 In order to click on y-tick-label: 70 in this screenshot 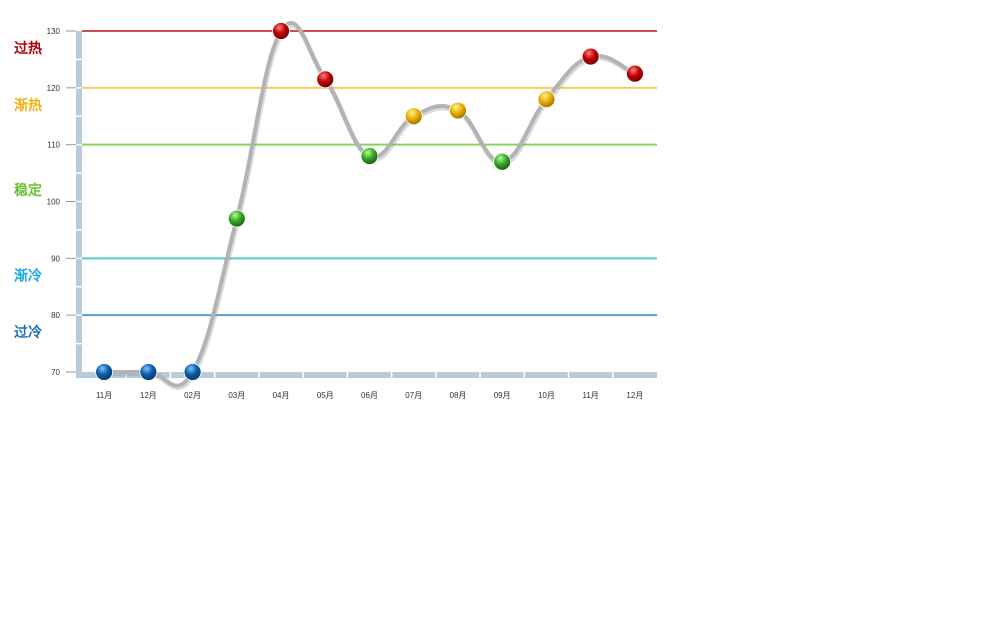, I will do `click(55, 372)`.